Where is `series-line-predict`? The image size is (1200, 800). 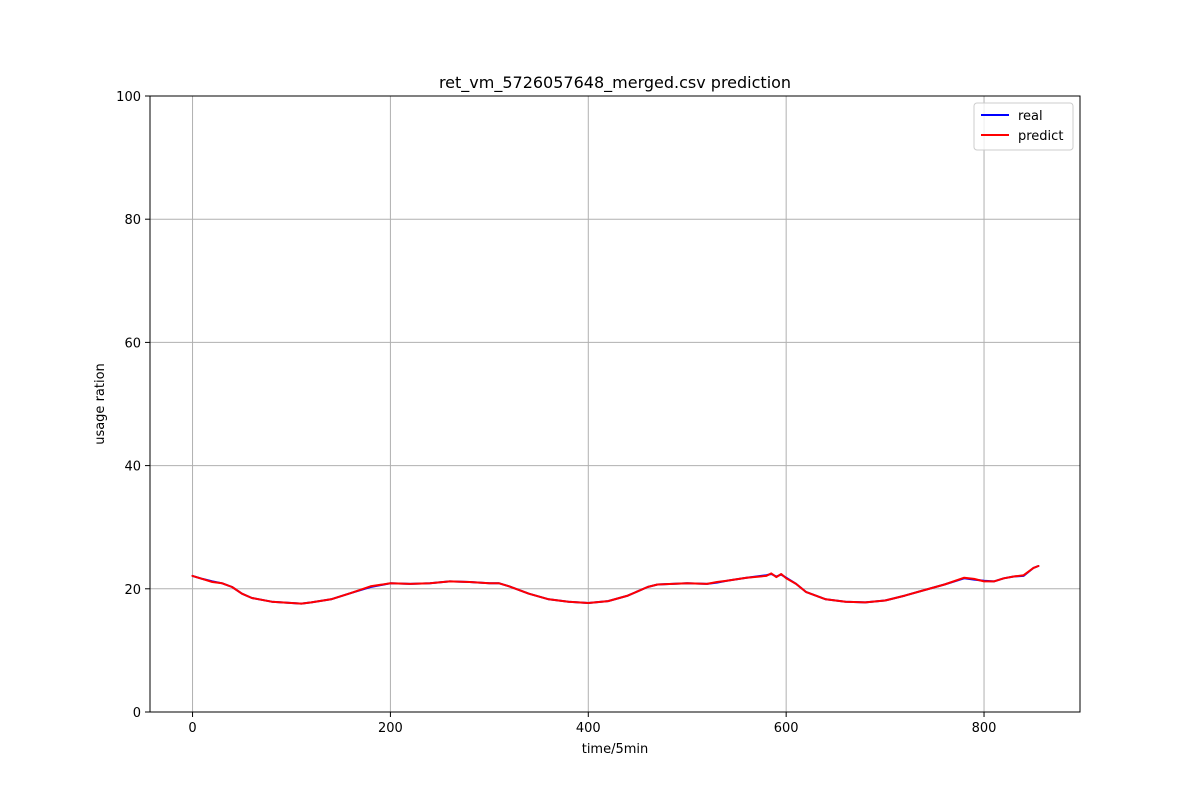 series-line-predict is located at coordinates (615, 585).